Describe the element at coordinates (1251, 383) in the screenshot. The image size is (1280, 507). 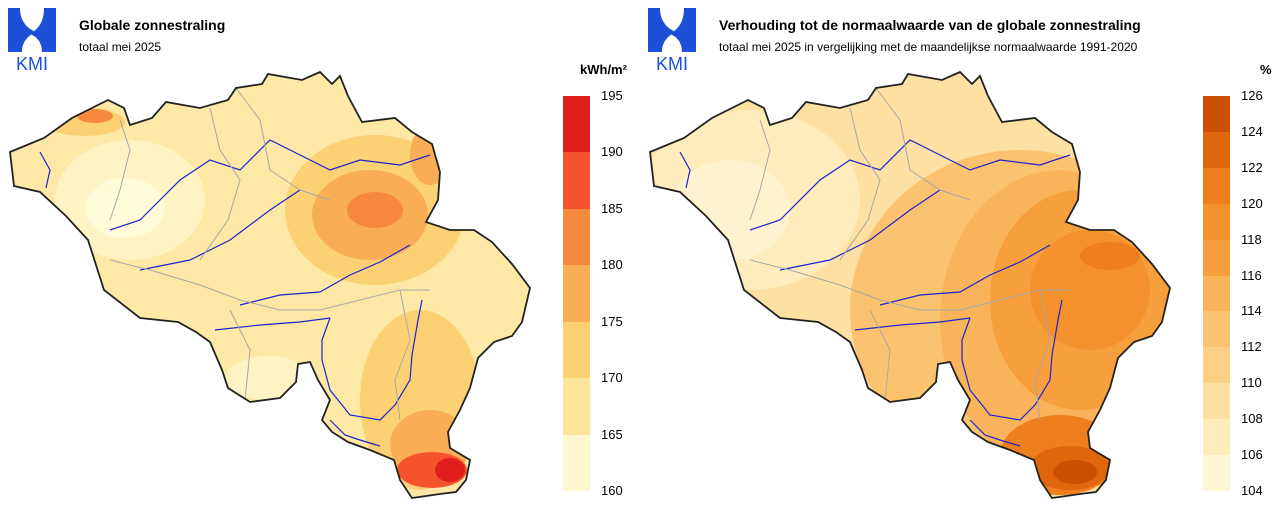
I see `legend-tick-label: 110` at that location.